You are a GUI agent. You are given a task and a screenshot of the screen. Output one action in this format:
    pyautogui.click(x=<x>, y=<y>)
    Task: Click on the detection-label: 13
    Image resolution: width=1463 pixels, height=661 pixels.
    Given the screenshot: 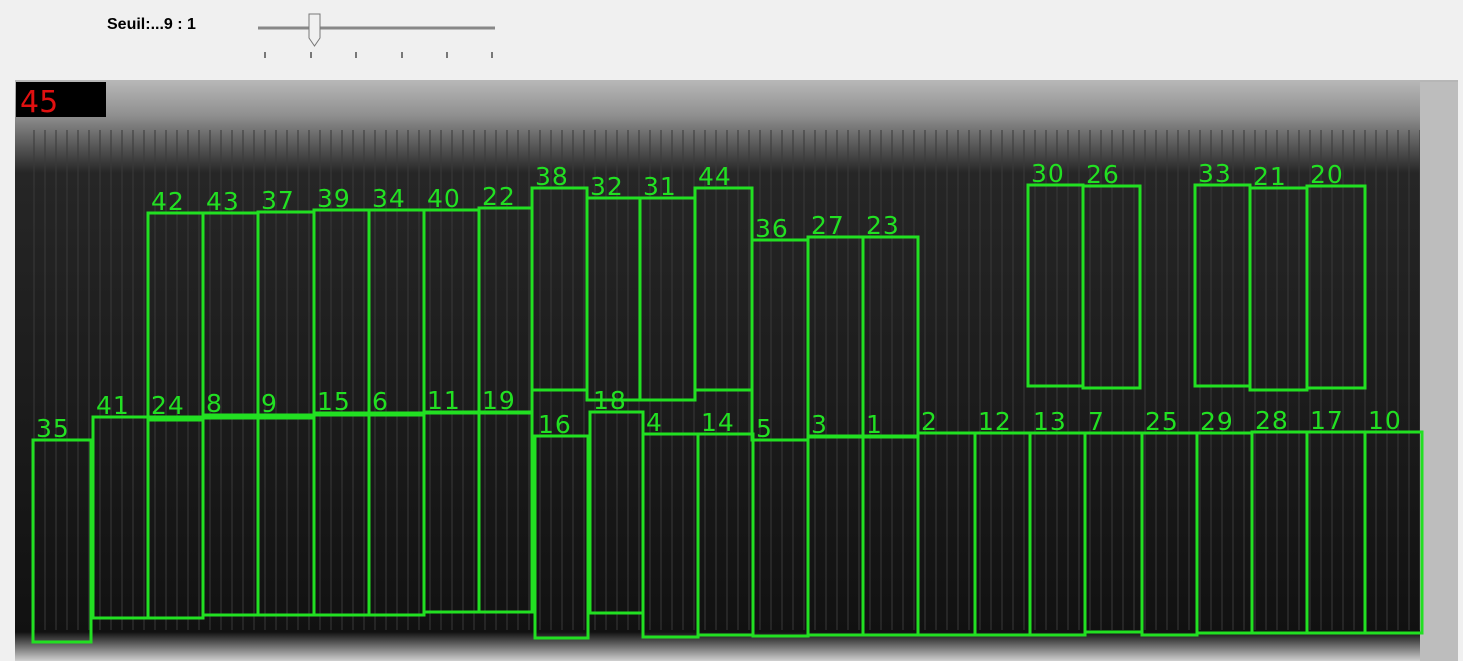 What is the action you would take?
    pyautogui.click(x=1050, y=421)
    